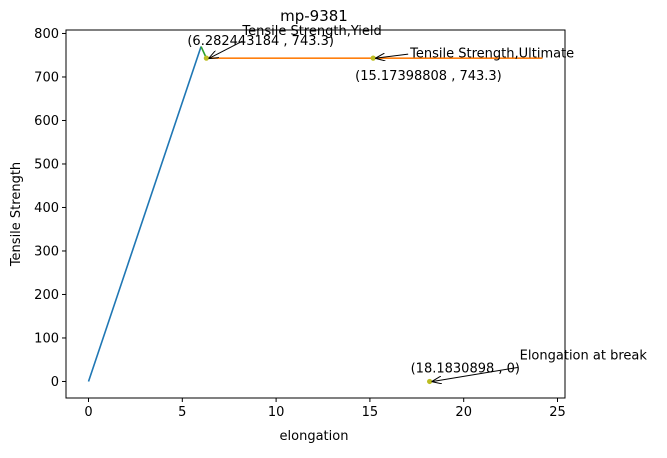 Image resolution: width=667 pixels, height=458 pixels. Describe the element at coordinates (428, 76) in the screenshot. I see `point-coordinate-label: (15.17398808 , 743.3)` at that location.